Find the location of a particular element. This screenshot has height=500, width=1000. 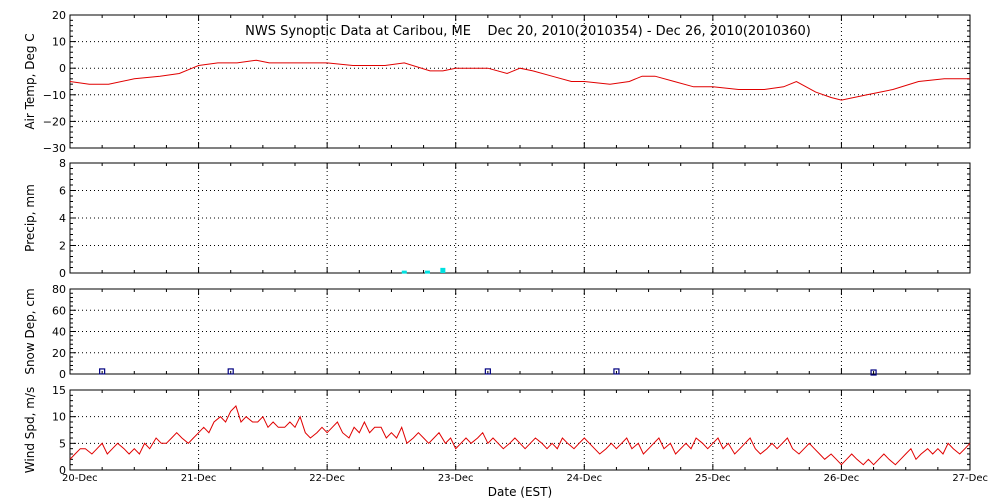

y-tick-label: 80 is located at coordinates (59, 289).